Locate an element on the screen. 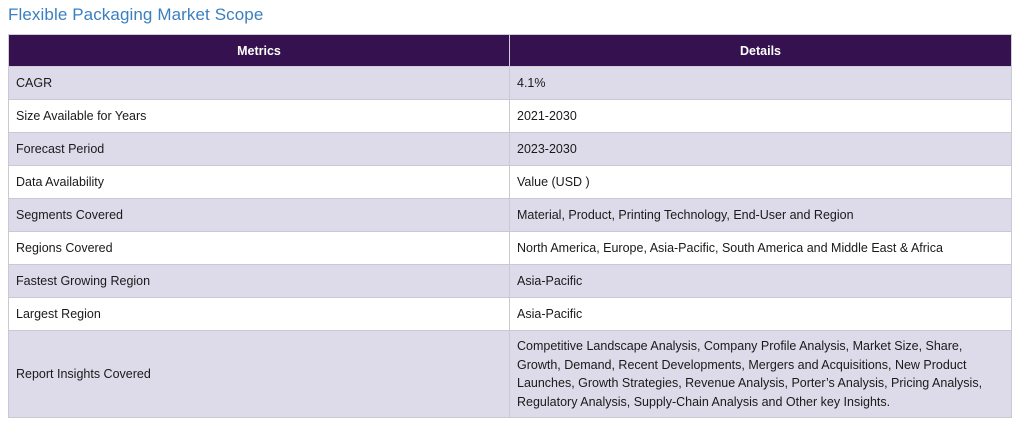 Image resolution: width=1024 pixels, height=429 pixels. table-row: Size Available for Years 2021-2030 is located at coordinates (510, 116).